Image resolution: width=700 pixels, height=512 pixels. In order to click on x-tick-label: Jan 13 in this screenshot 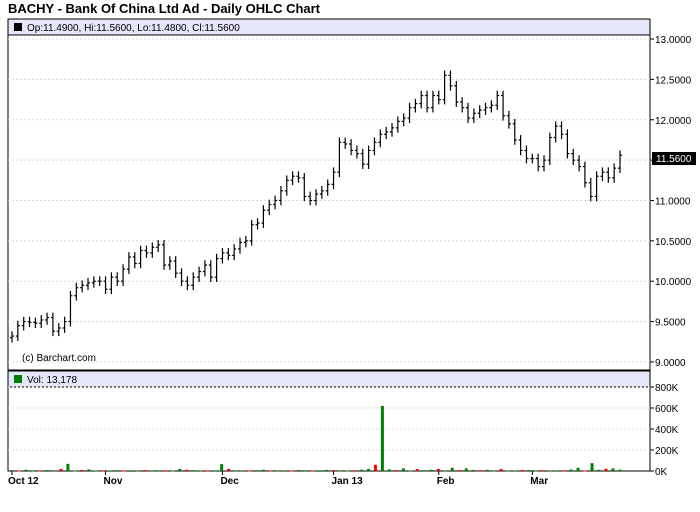, I will do `click(348, 481)`.